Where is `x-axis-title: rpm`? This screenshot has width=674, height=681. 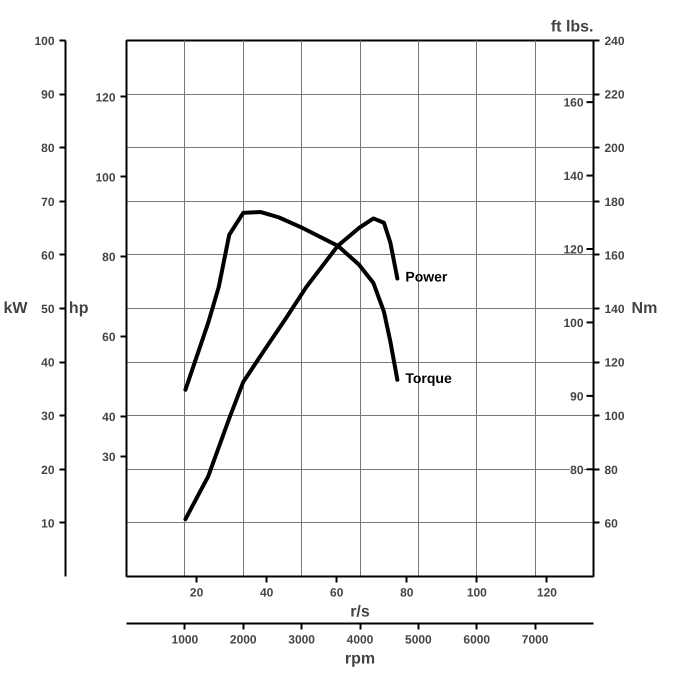 x-axis-title: rpm is located at coordinates (360, 659).